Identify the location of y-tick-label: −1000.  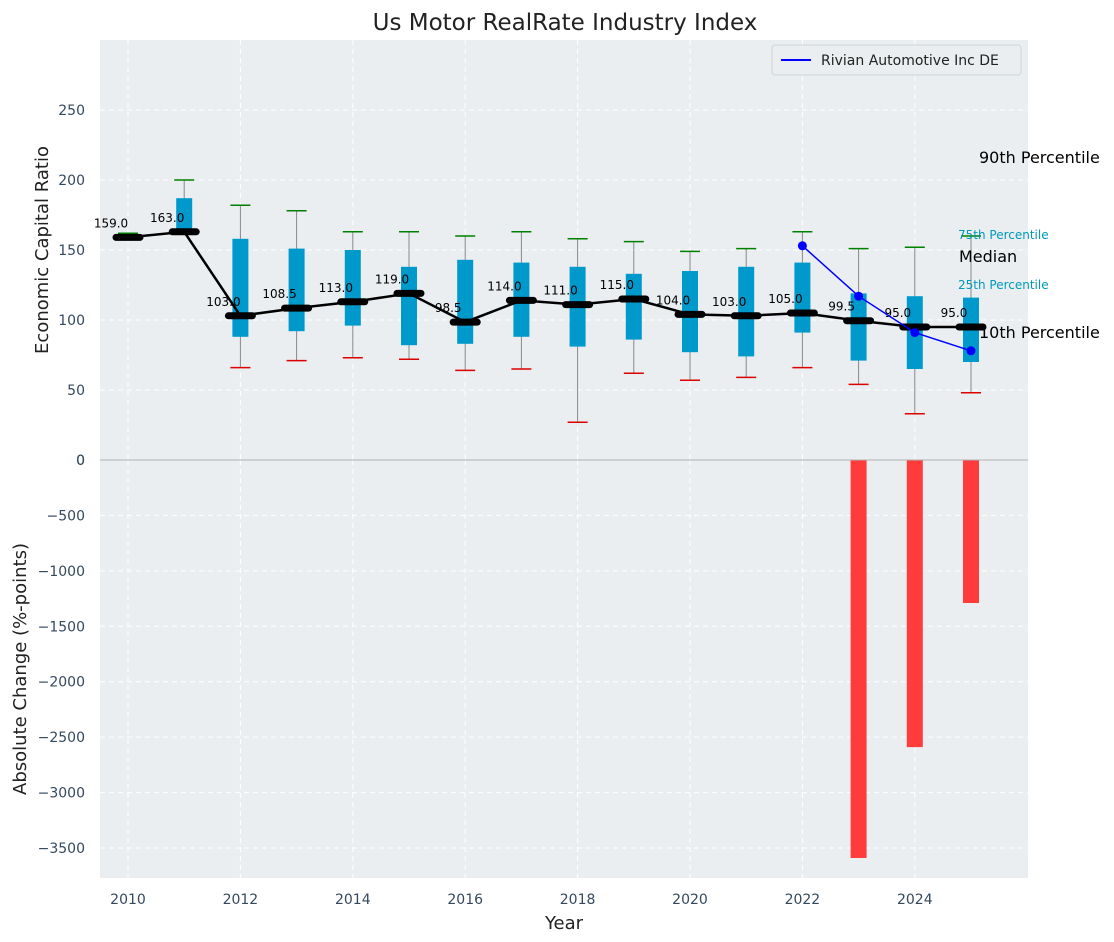
(61, 572).